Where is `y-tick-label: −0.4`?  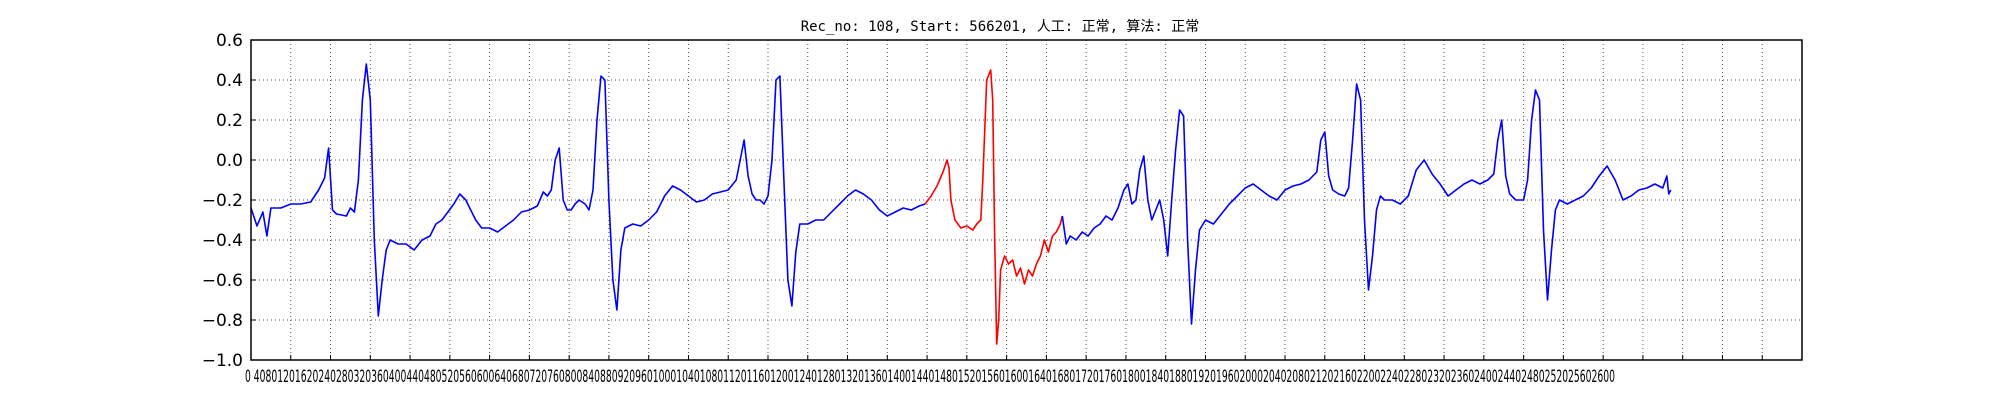 y-tick-label: −0.4 is located at coordinates (222, 241).